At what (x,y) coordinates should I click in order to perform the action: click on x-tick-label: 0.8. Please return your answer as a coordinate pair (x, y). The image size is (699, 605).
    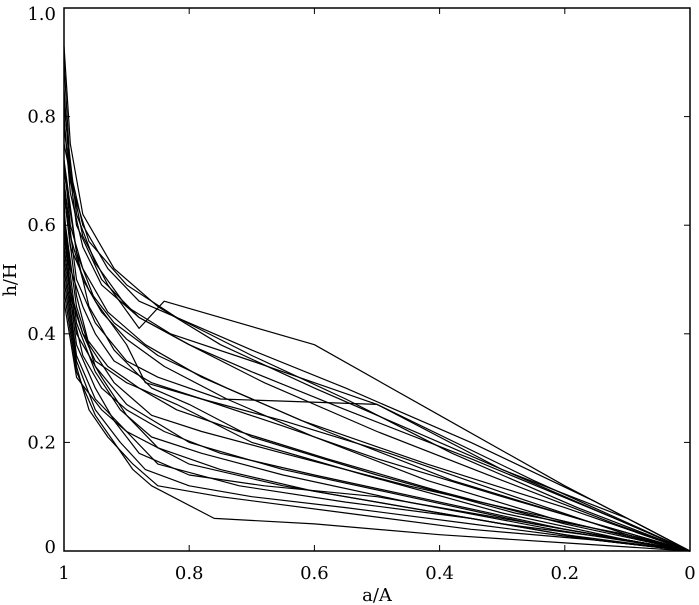
    Looking at the image, I should click on (189, 573).